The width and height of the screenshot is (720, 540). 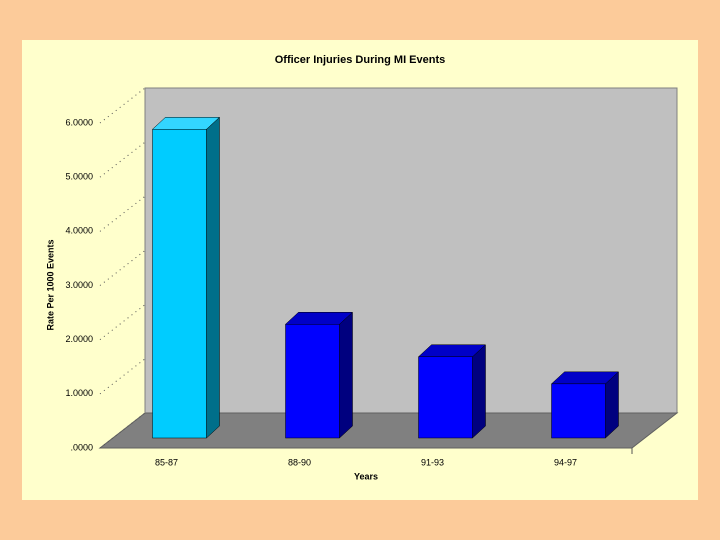 I want to click on y-axis-title: Rate Per 1000 Events, so click(x=50, y=284).